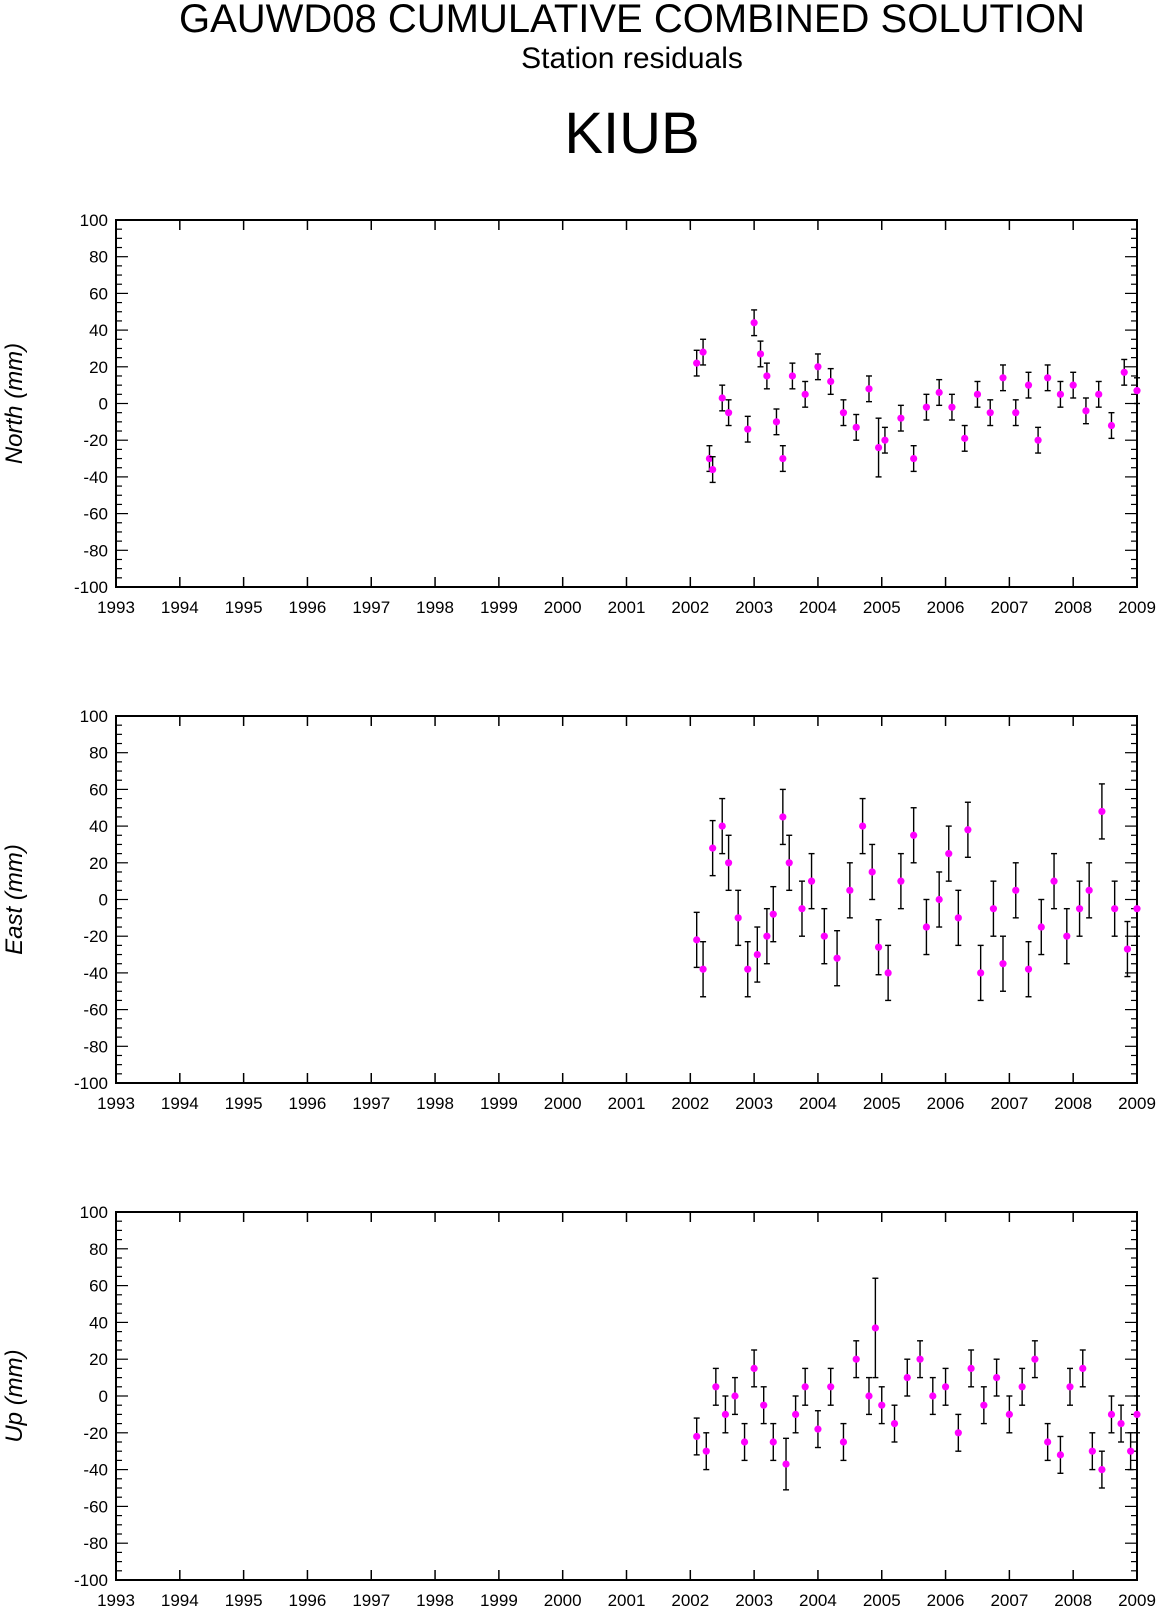  Describe the element at coordinates (308, 1103) in the screenshot. I see `x-tick-label: 1996` at that location.